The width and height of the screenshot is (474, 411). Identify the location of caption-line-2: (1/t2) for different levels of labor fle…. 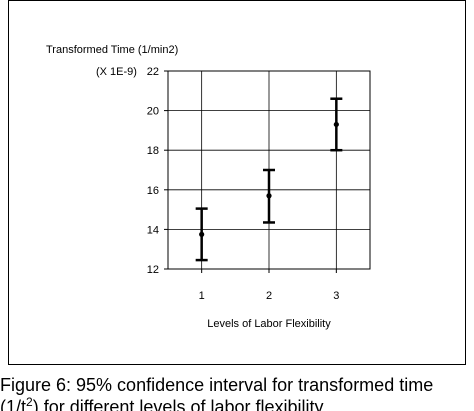
(162, 403).